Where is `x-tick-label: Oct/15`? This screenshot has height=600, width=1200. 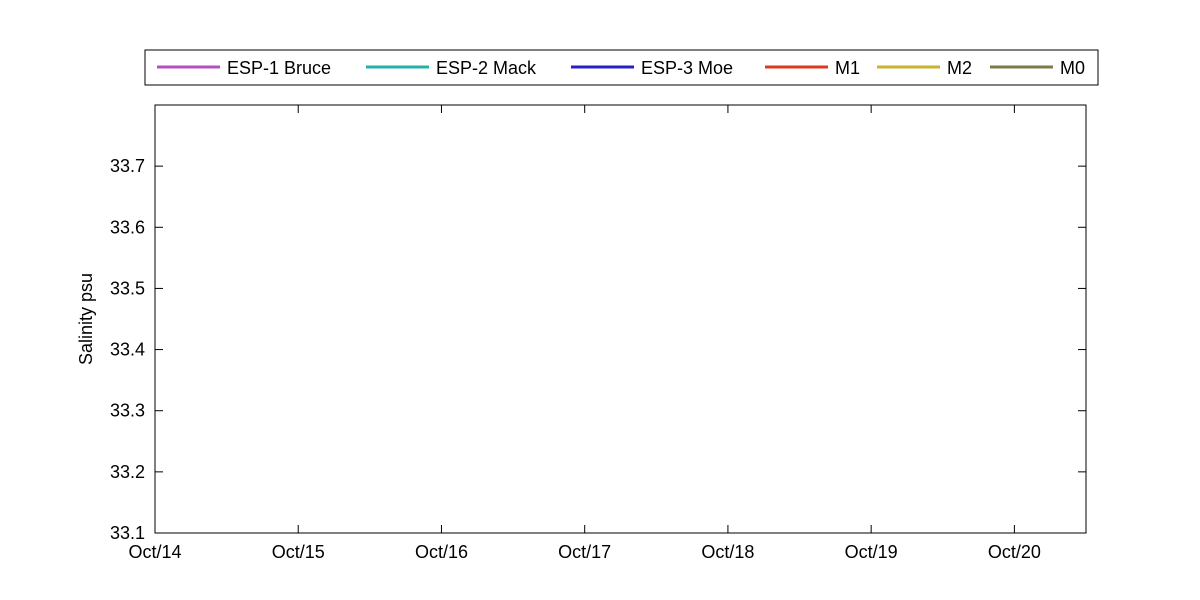 x-tick-label: Oct/15 is located at coordinates (298, 552).